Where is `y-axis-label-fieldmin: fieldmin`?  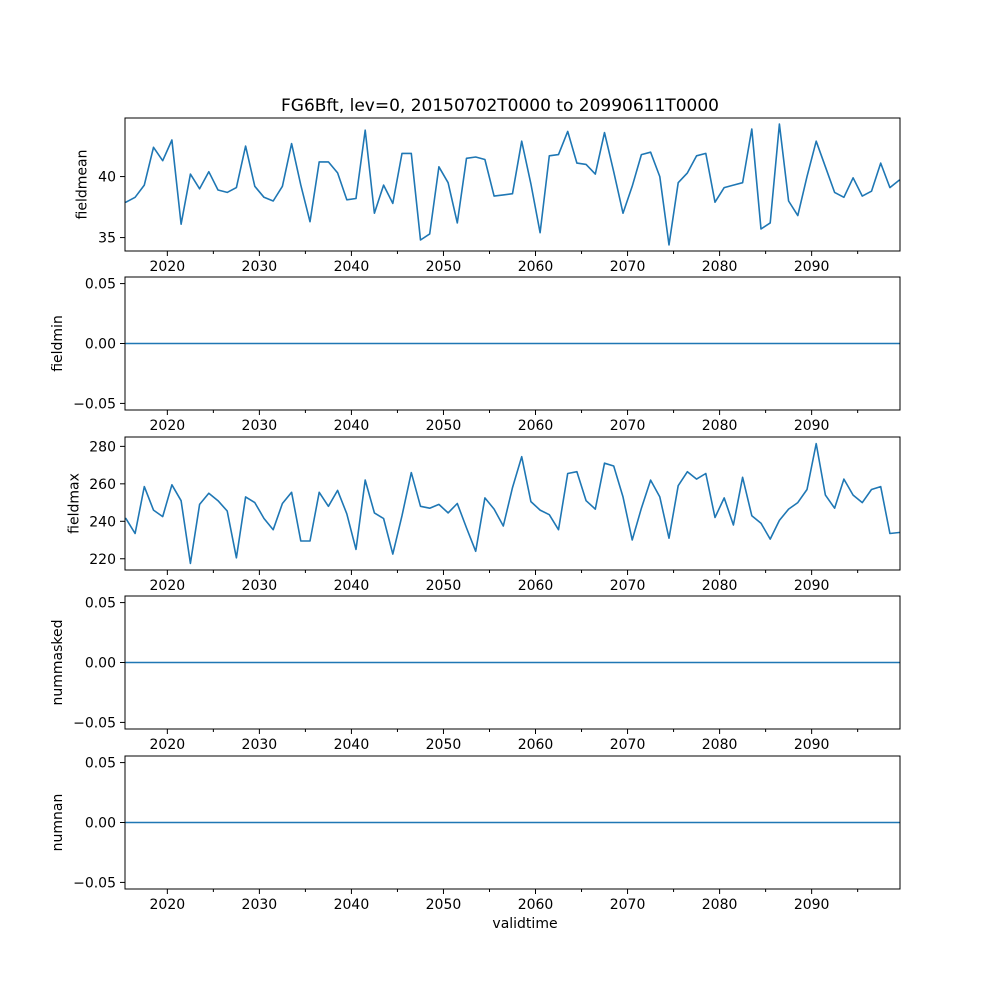 y-axis-label-fieldmin: fieldmin is located at coordinates (58, 343).